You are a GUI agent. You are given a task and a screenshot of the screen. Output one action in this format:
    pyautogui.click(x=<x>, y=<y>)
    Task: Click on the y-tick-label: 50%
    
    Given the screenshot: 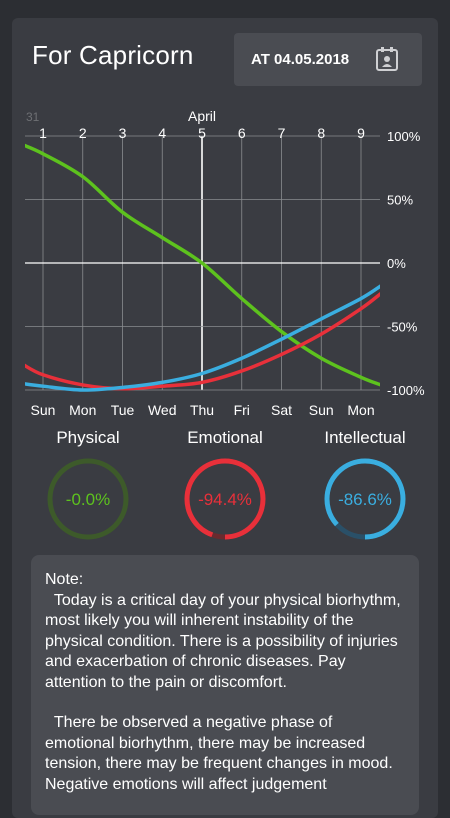 What is the action you would take?
    pyautogui.click(x=400, y=200)
    